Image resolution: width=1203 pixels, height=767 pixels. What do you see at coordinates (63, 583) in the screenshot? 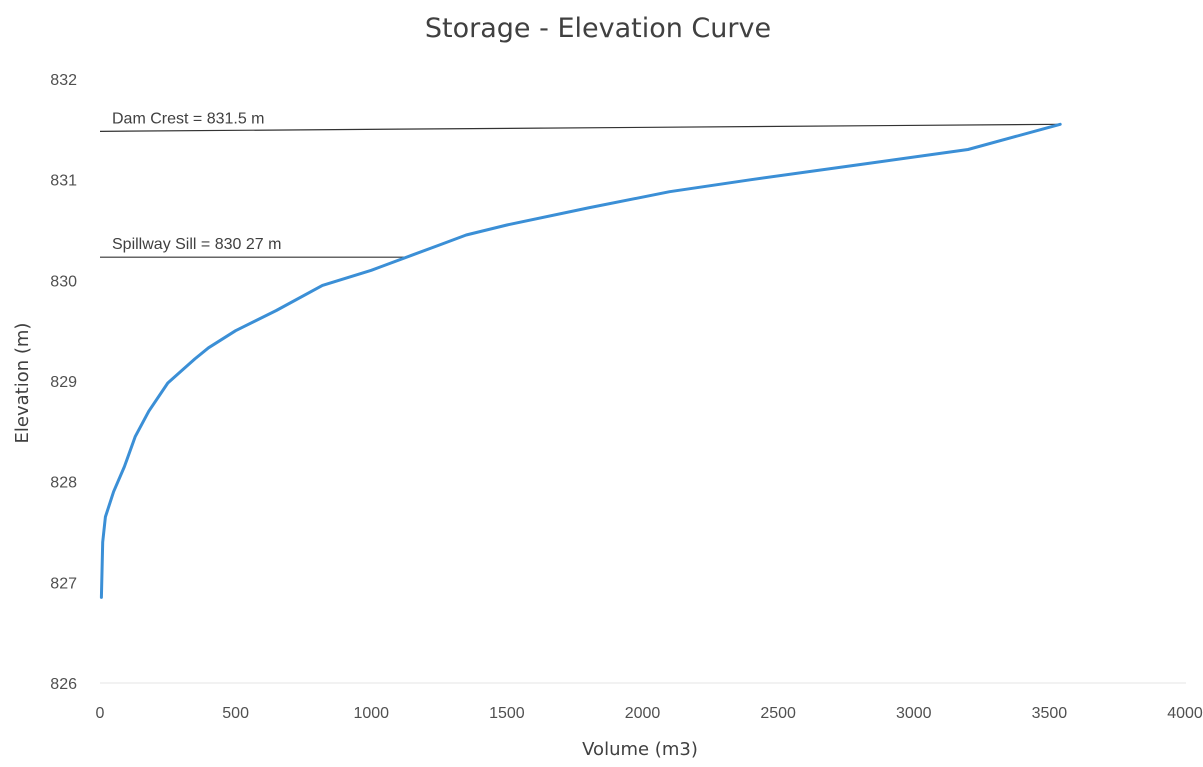
I see `y-tick-label: 827` at bounding box center [63, 583].